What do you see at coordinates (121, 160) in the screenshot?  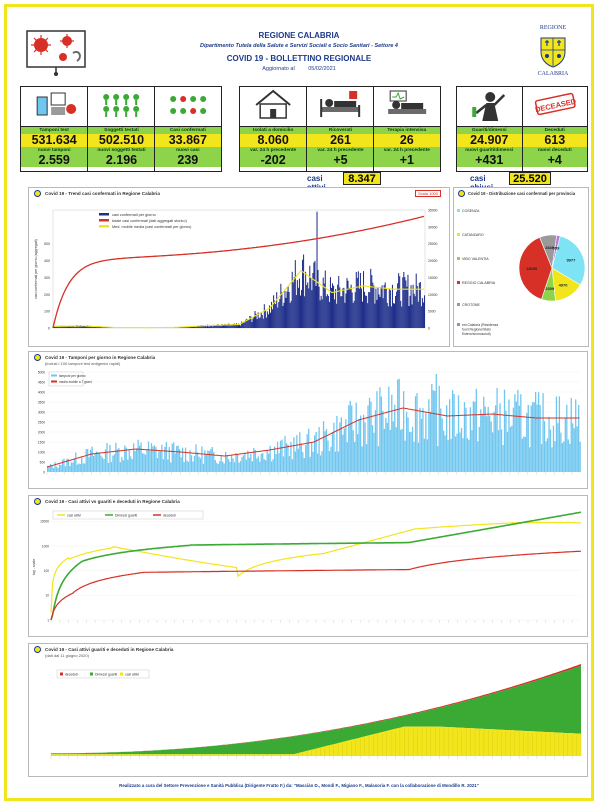 I see `stat-sub-value: 2.196` at bounding box center [121, 160].